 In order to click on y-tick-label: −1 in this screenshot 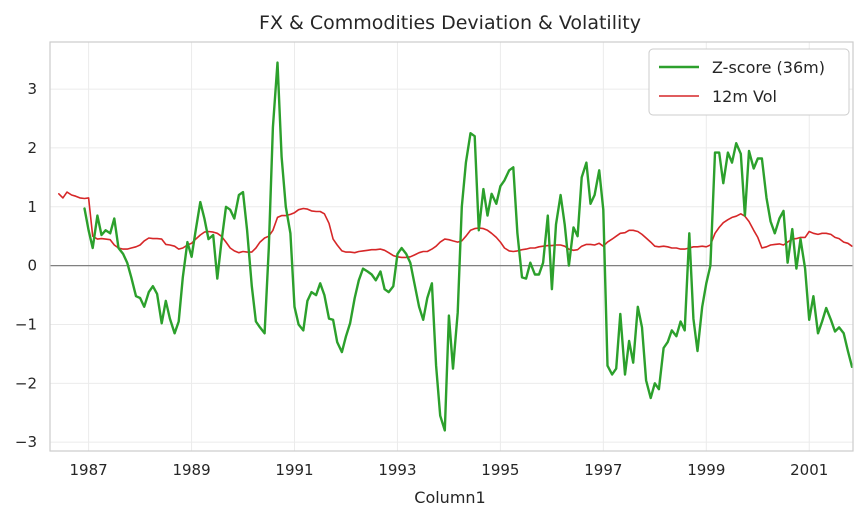, I will do `click(26, 324)`.